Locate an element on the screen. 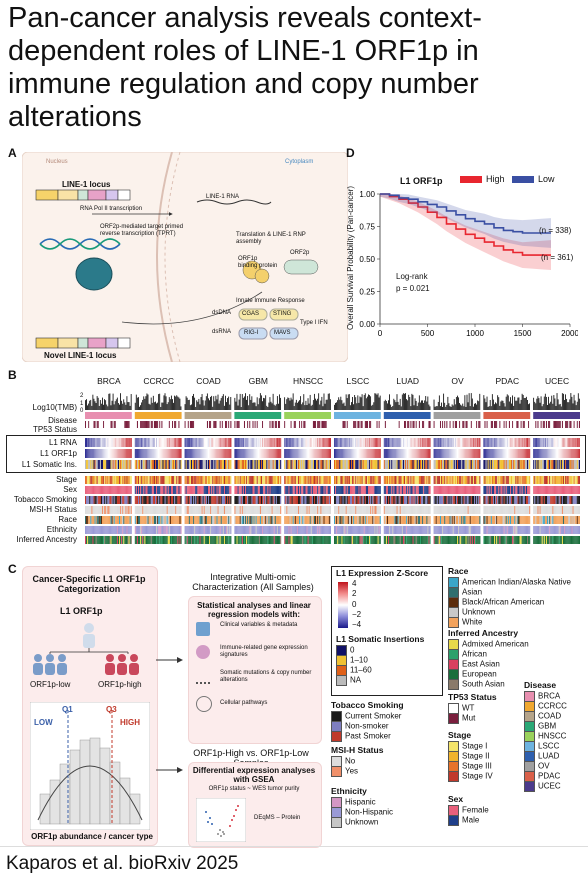 This screenshot has height=888, width=588. km-ytick-label: 0.25 is located at coordinates (367, 292).